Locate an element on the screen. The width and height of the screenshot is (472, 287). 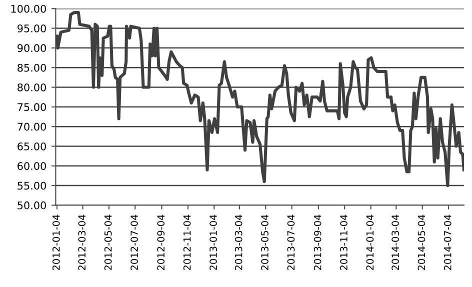
x-tick-label: 2012-03-04 is located at coordinates (82, 242).